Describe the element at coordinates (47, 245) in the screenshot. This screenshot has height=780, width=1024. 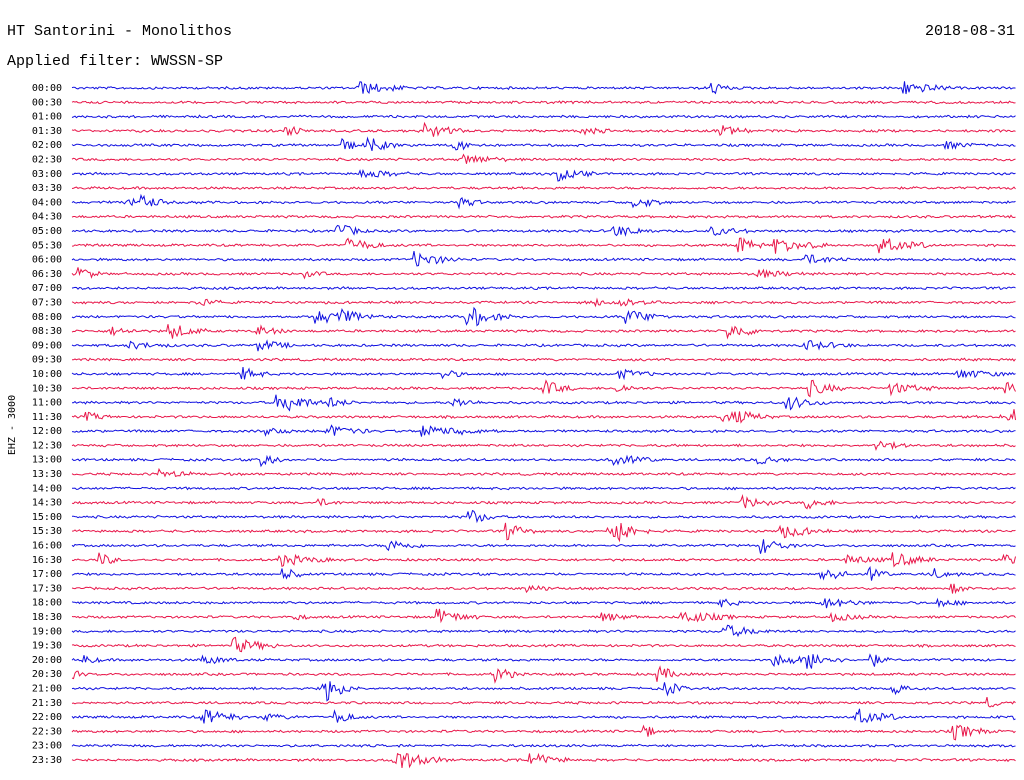
I see `time-label: 05:30` at that location.